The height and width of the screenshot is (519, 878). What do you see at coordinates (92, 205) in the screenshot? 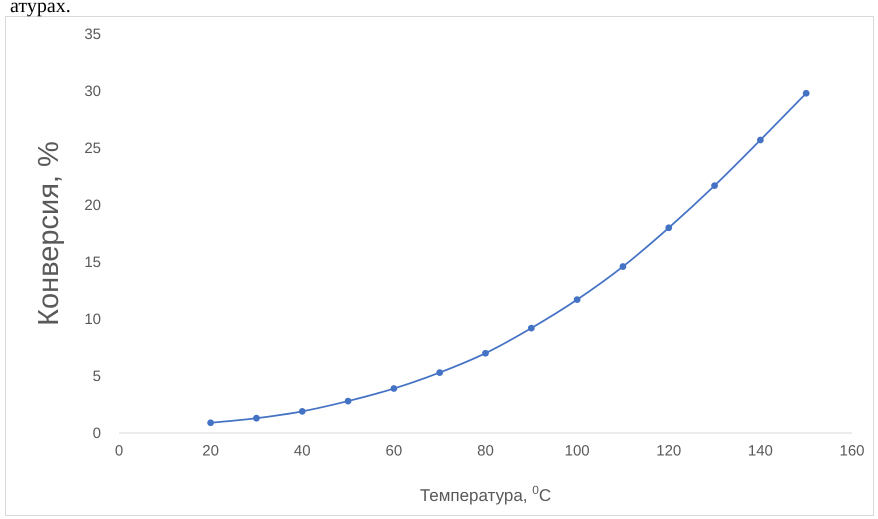
I see `y-tick-label: 20` at bounding box center [92, 205].